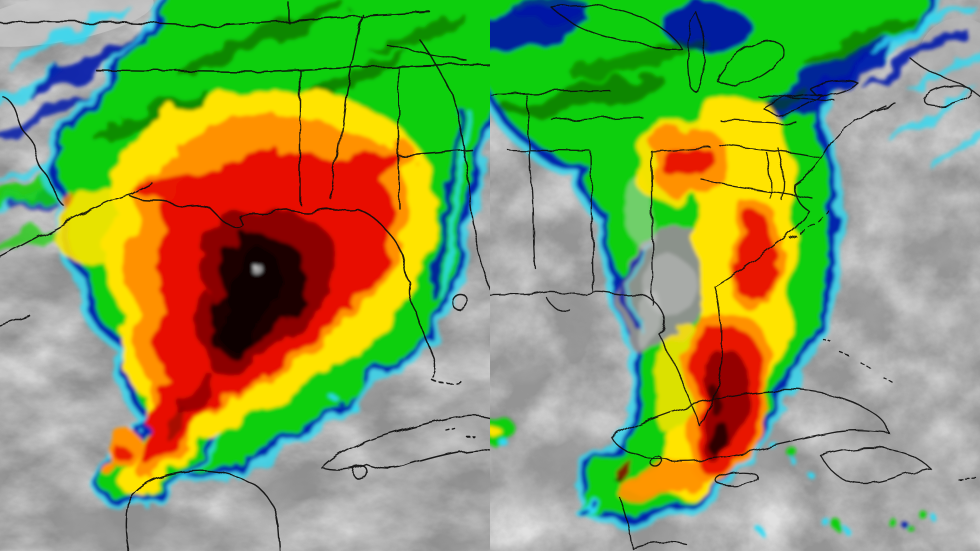  I want to click on nova-scotia, so click(948, 96).